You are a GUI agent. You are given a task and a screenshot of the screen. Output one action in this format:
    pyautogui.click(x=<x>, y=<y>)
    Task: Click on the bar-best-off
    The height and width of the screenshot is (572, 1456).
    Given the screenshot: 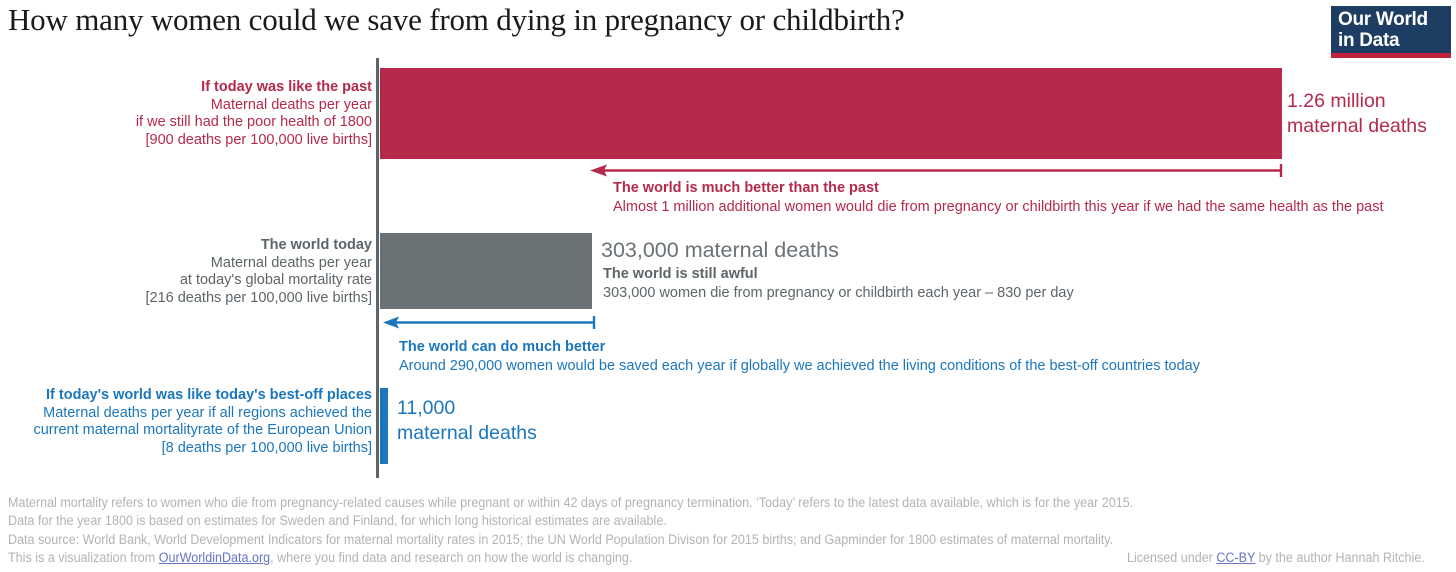 What is the action you would take?
    pyautogui.click(x=384, y=426)
    